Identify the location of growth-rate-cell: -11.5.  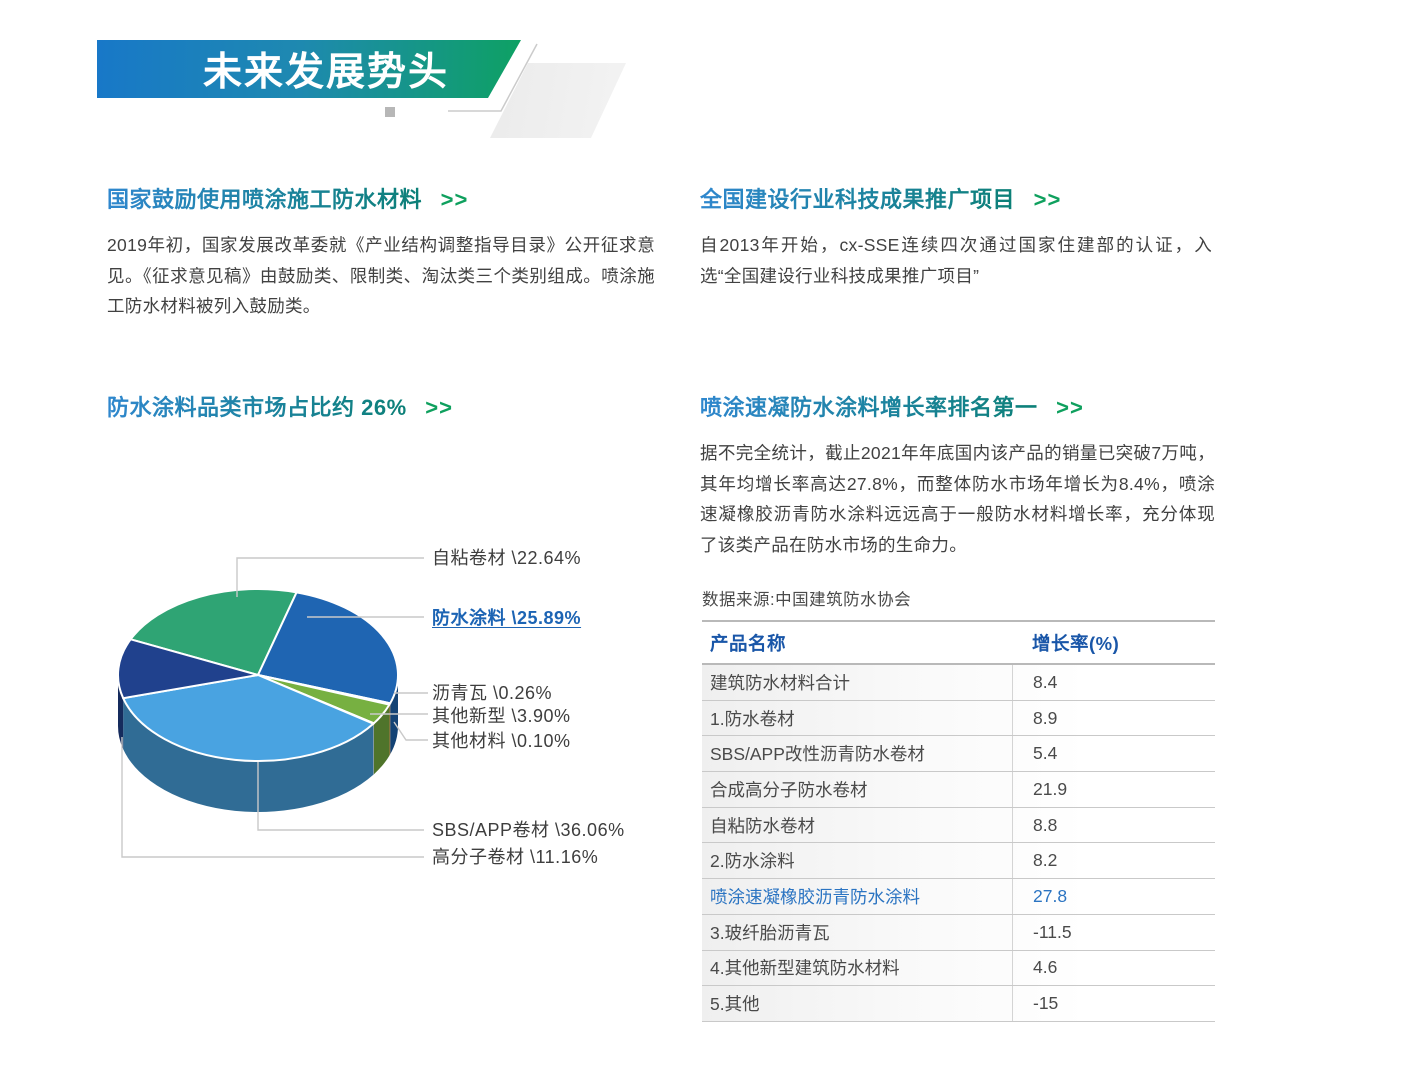
(1113, 932).